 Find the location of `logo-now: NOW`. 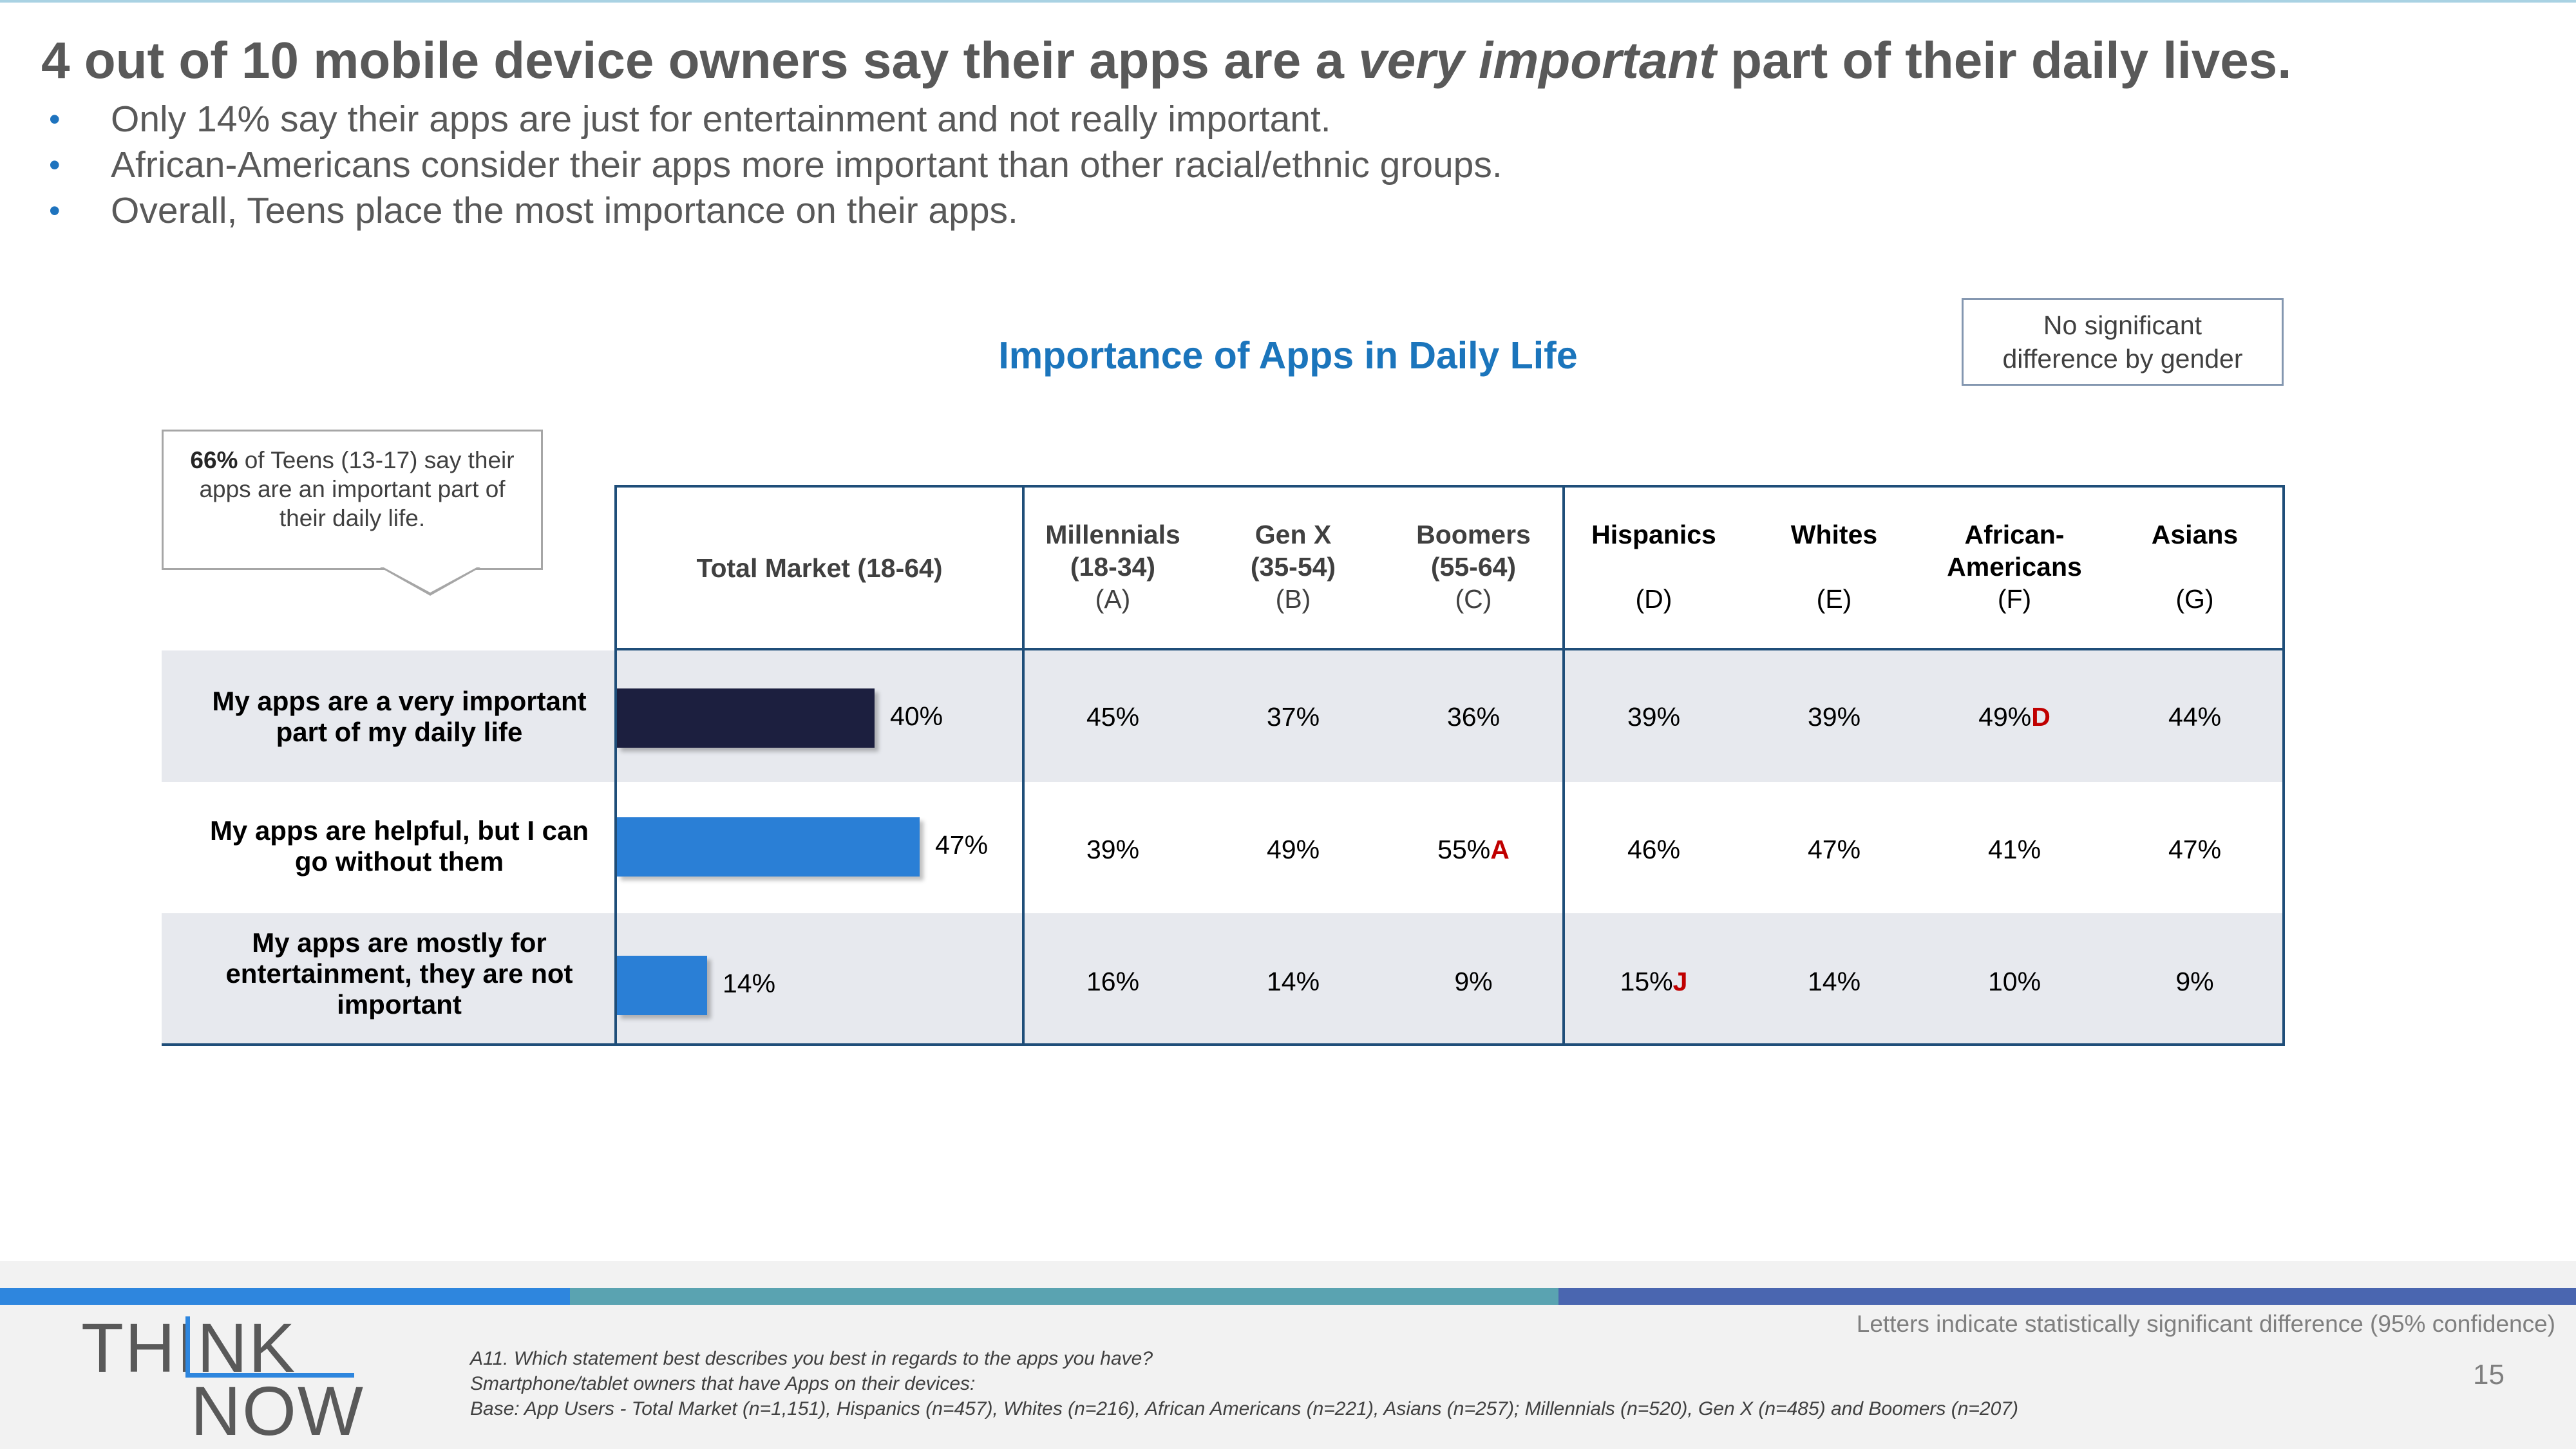

logo-now: NOW is located at coordinates (278, 1411).